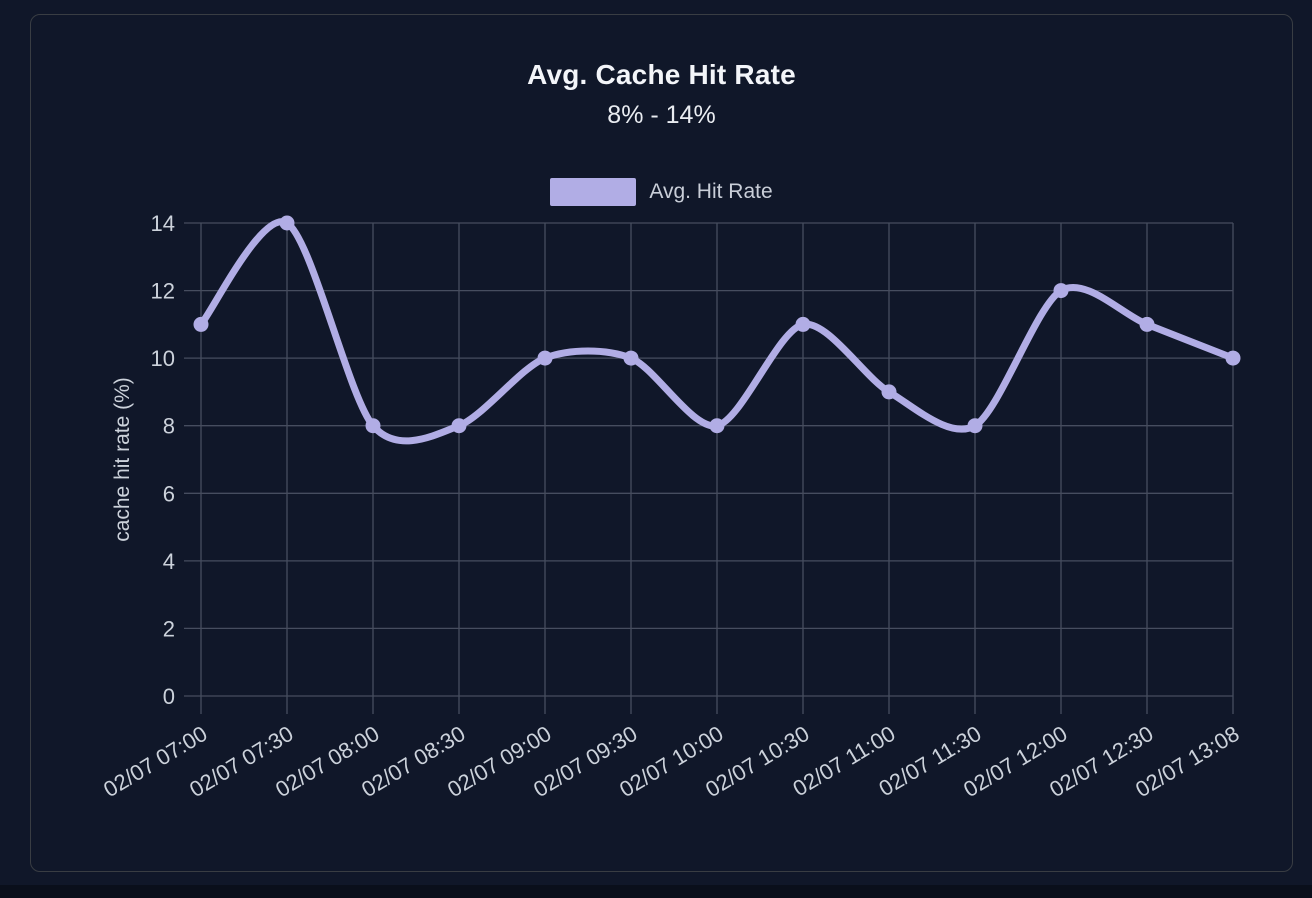 This screenshot has width=1312, height=898. Describe the element at coordinates (169, 426) in the screenshot. I see `svg-text: 8` at that location.